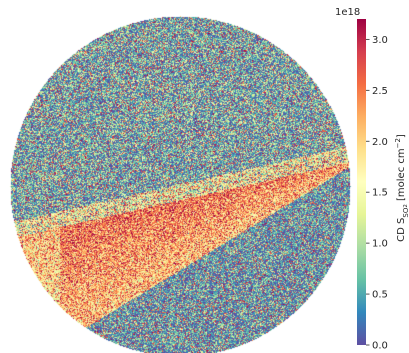 This screenshot has width=409, height=353. Describe the element at coordinates (380, 142) in the screenshot. I see `colorbar-tick-label: 2.0` at that location.